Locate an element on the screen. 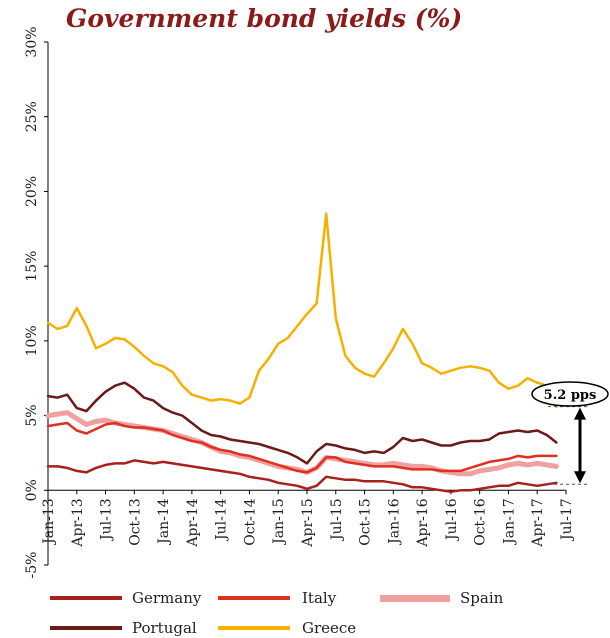 Image resolution: width=610 pixels, height=638 pixels. x-tick-label: Jan-15 is located at coordinates (279, 522).